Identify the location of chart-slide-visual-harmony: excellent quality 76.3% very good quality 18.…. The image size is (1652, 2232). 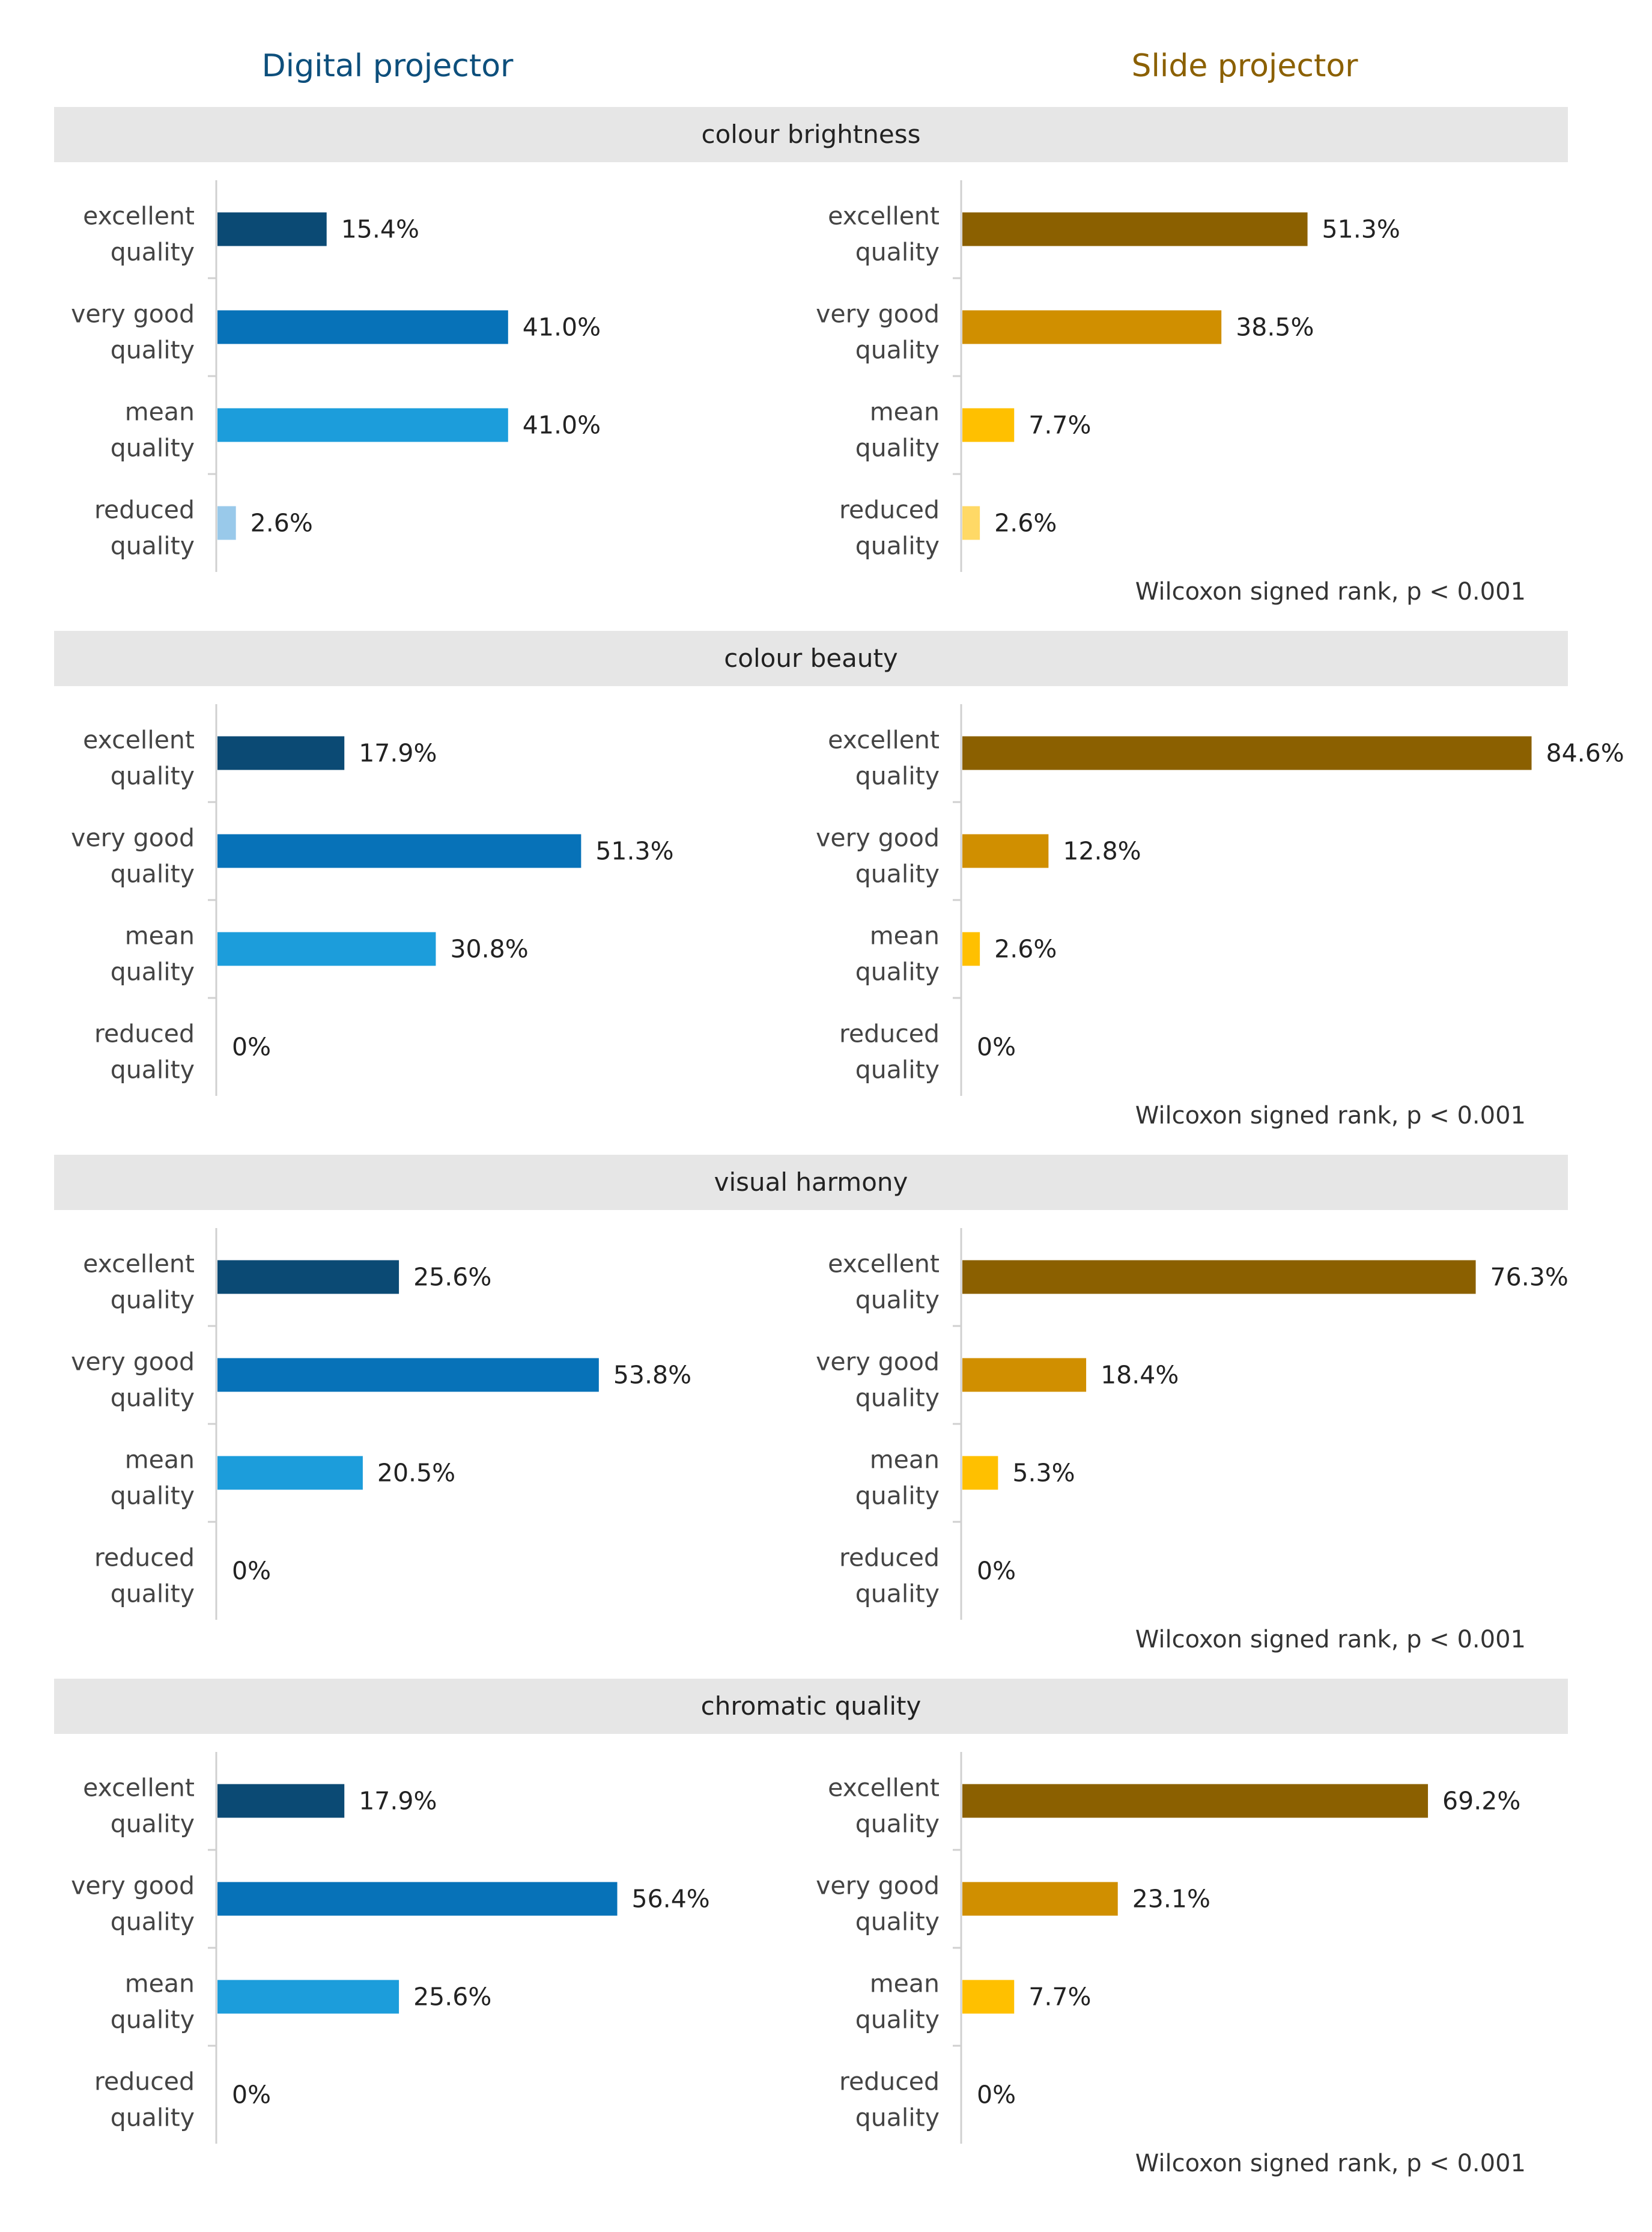
(1150, 1440).